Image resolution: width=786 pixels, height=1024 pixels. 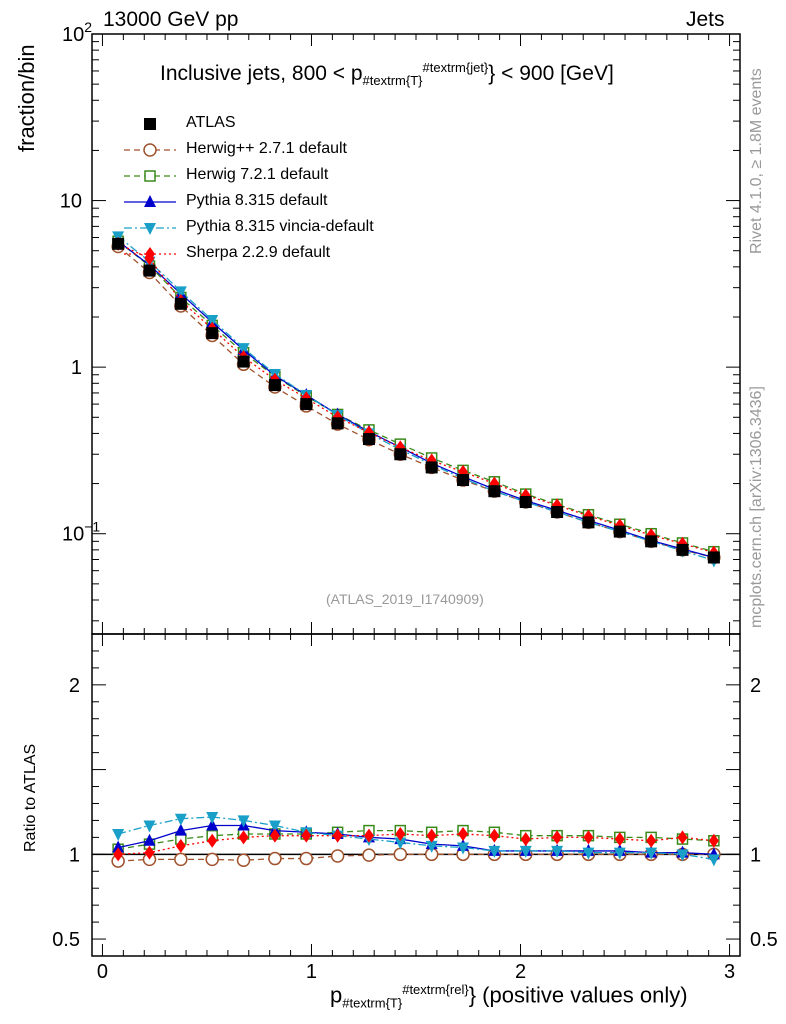 I want to click on legend-marker-herwig-2-7-1-default, so click(x=150, y=150).